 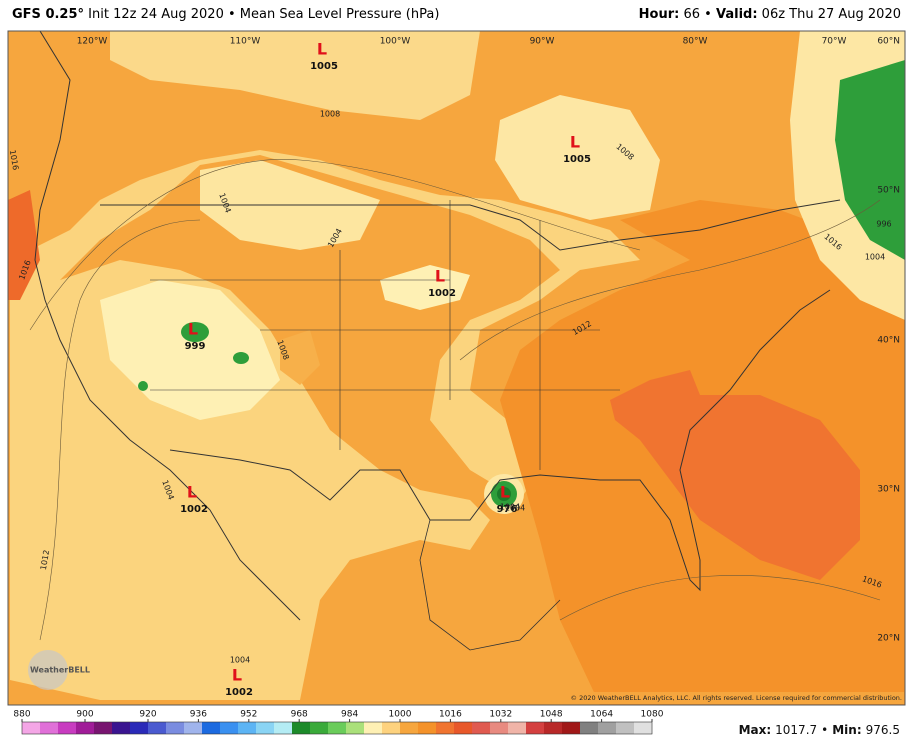 I want to click on colorbar-tick-label: 968, so click(x=299, y=715).